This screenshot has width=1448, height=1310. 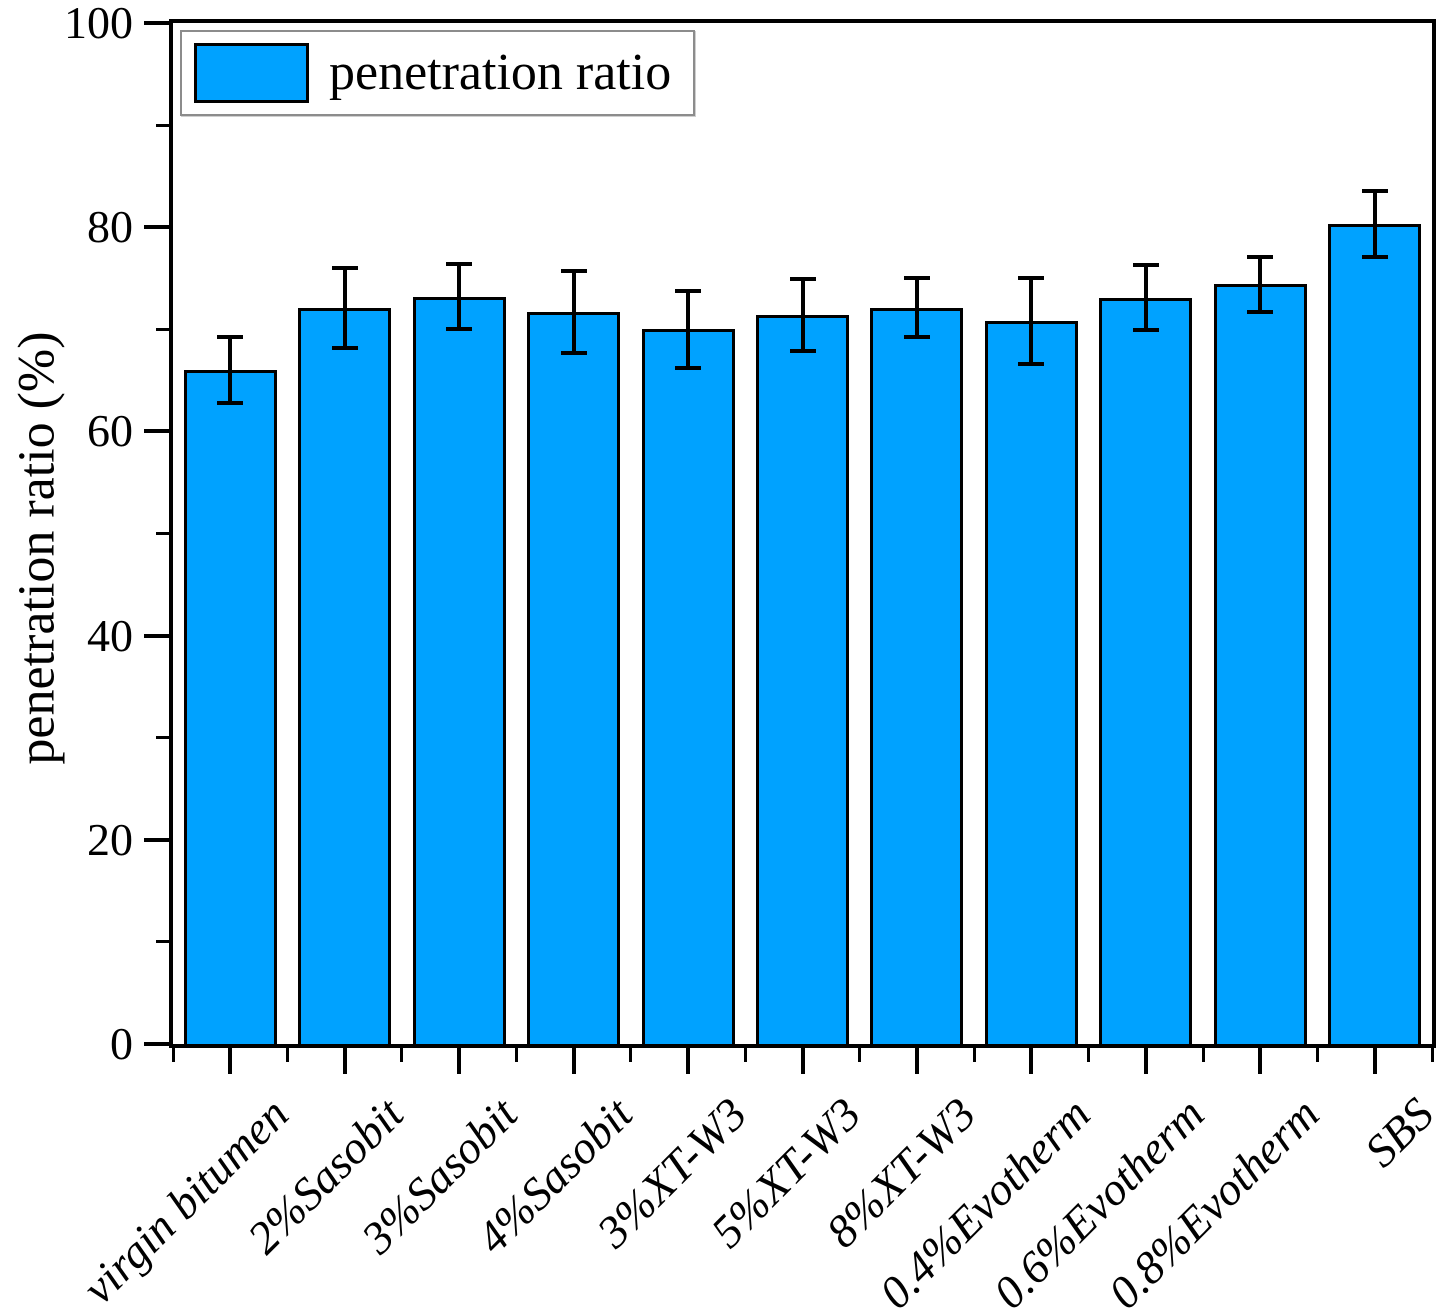 What do you see at coordinates (37, 548) in the screenshot?
I see `y-axis-title: penetration ratio (%)` at bounding box center [37, 548].